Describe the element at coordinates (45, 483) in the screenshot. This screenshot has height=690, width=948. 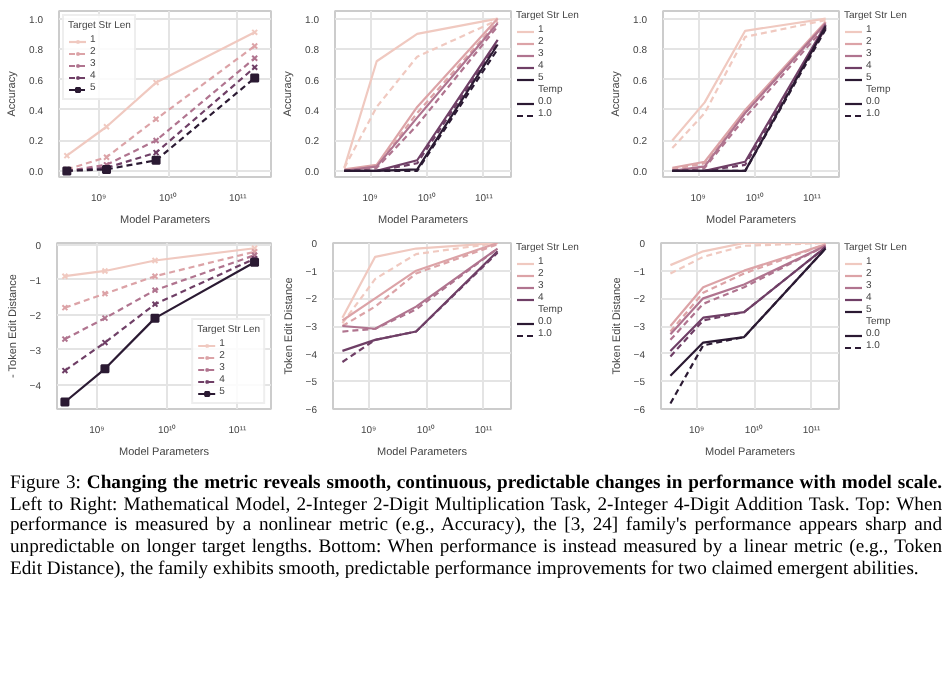
I see `caption: Figure 3:` at that location.